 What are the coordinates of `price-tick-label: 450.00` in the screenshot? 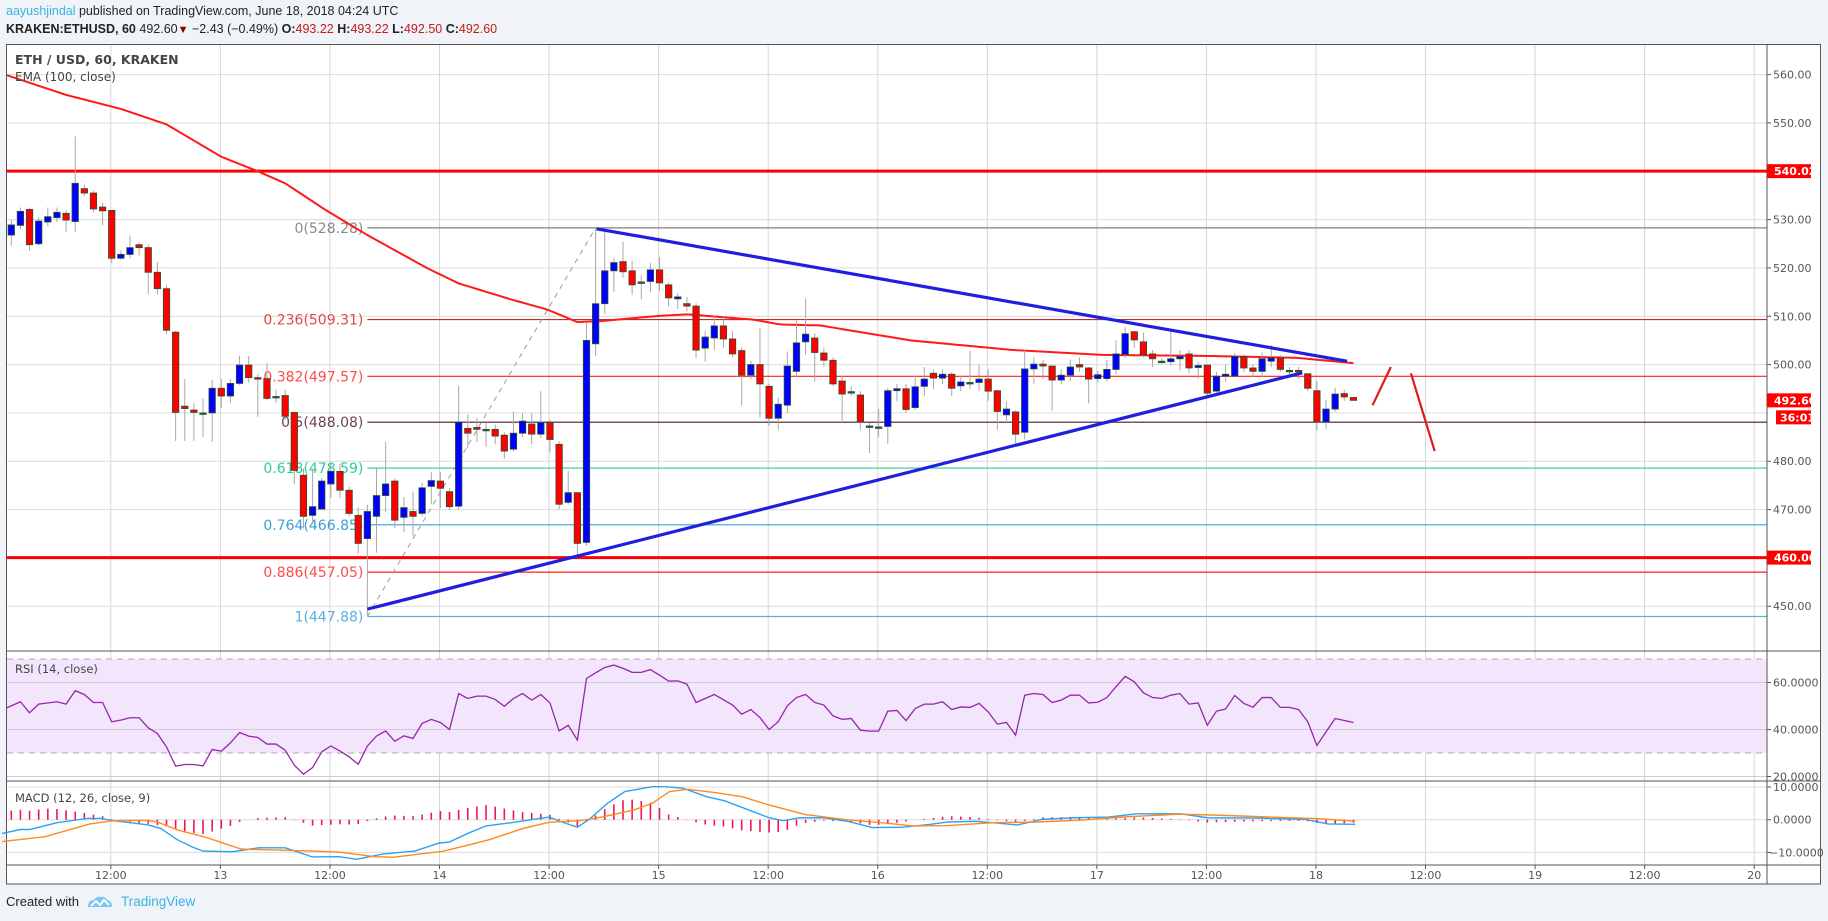 It's located at (1792, 606).